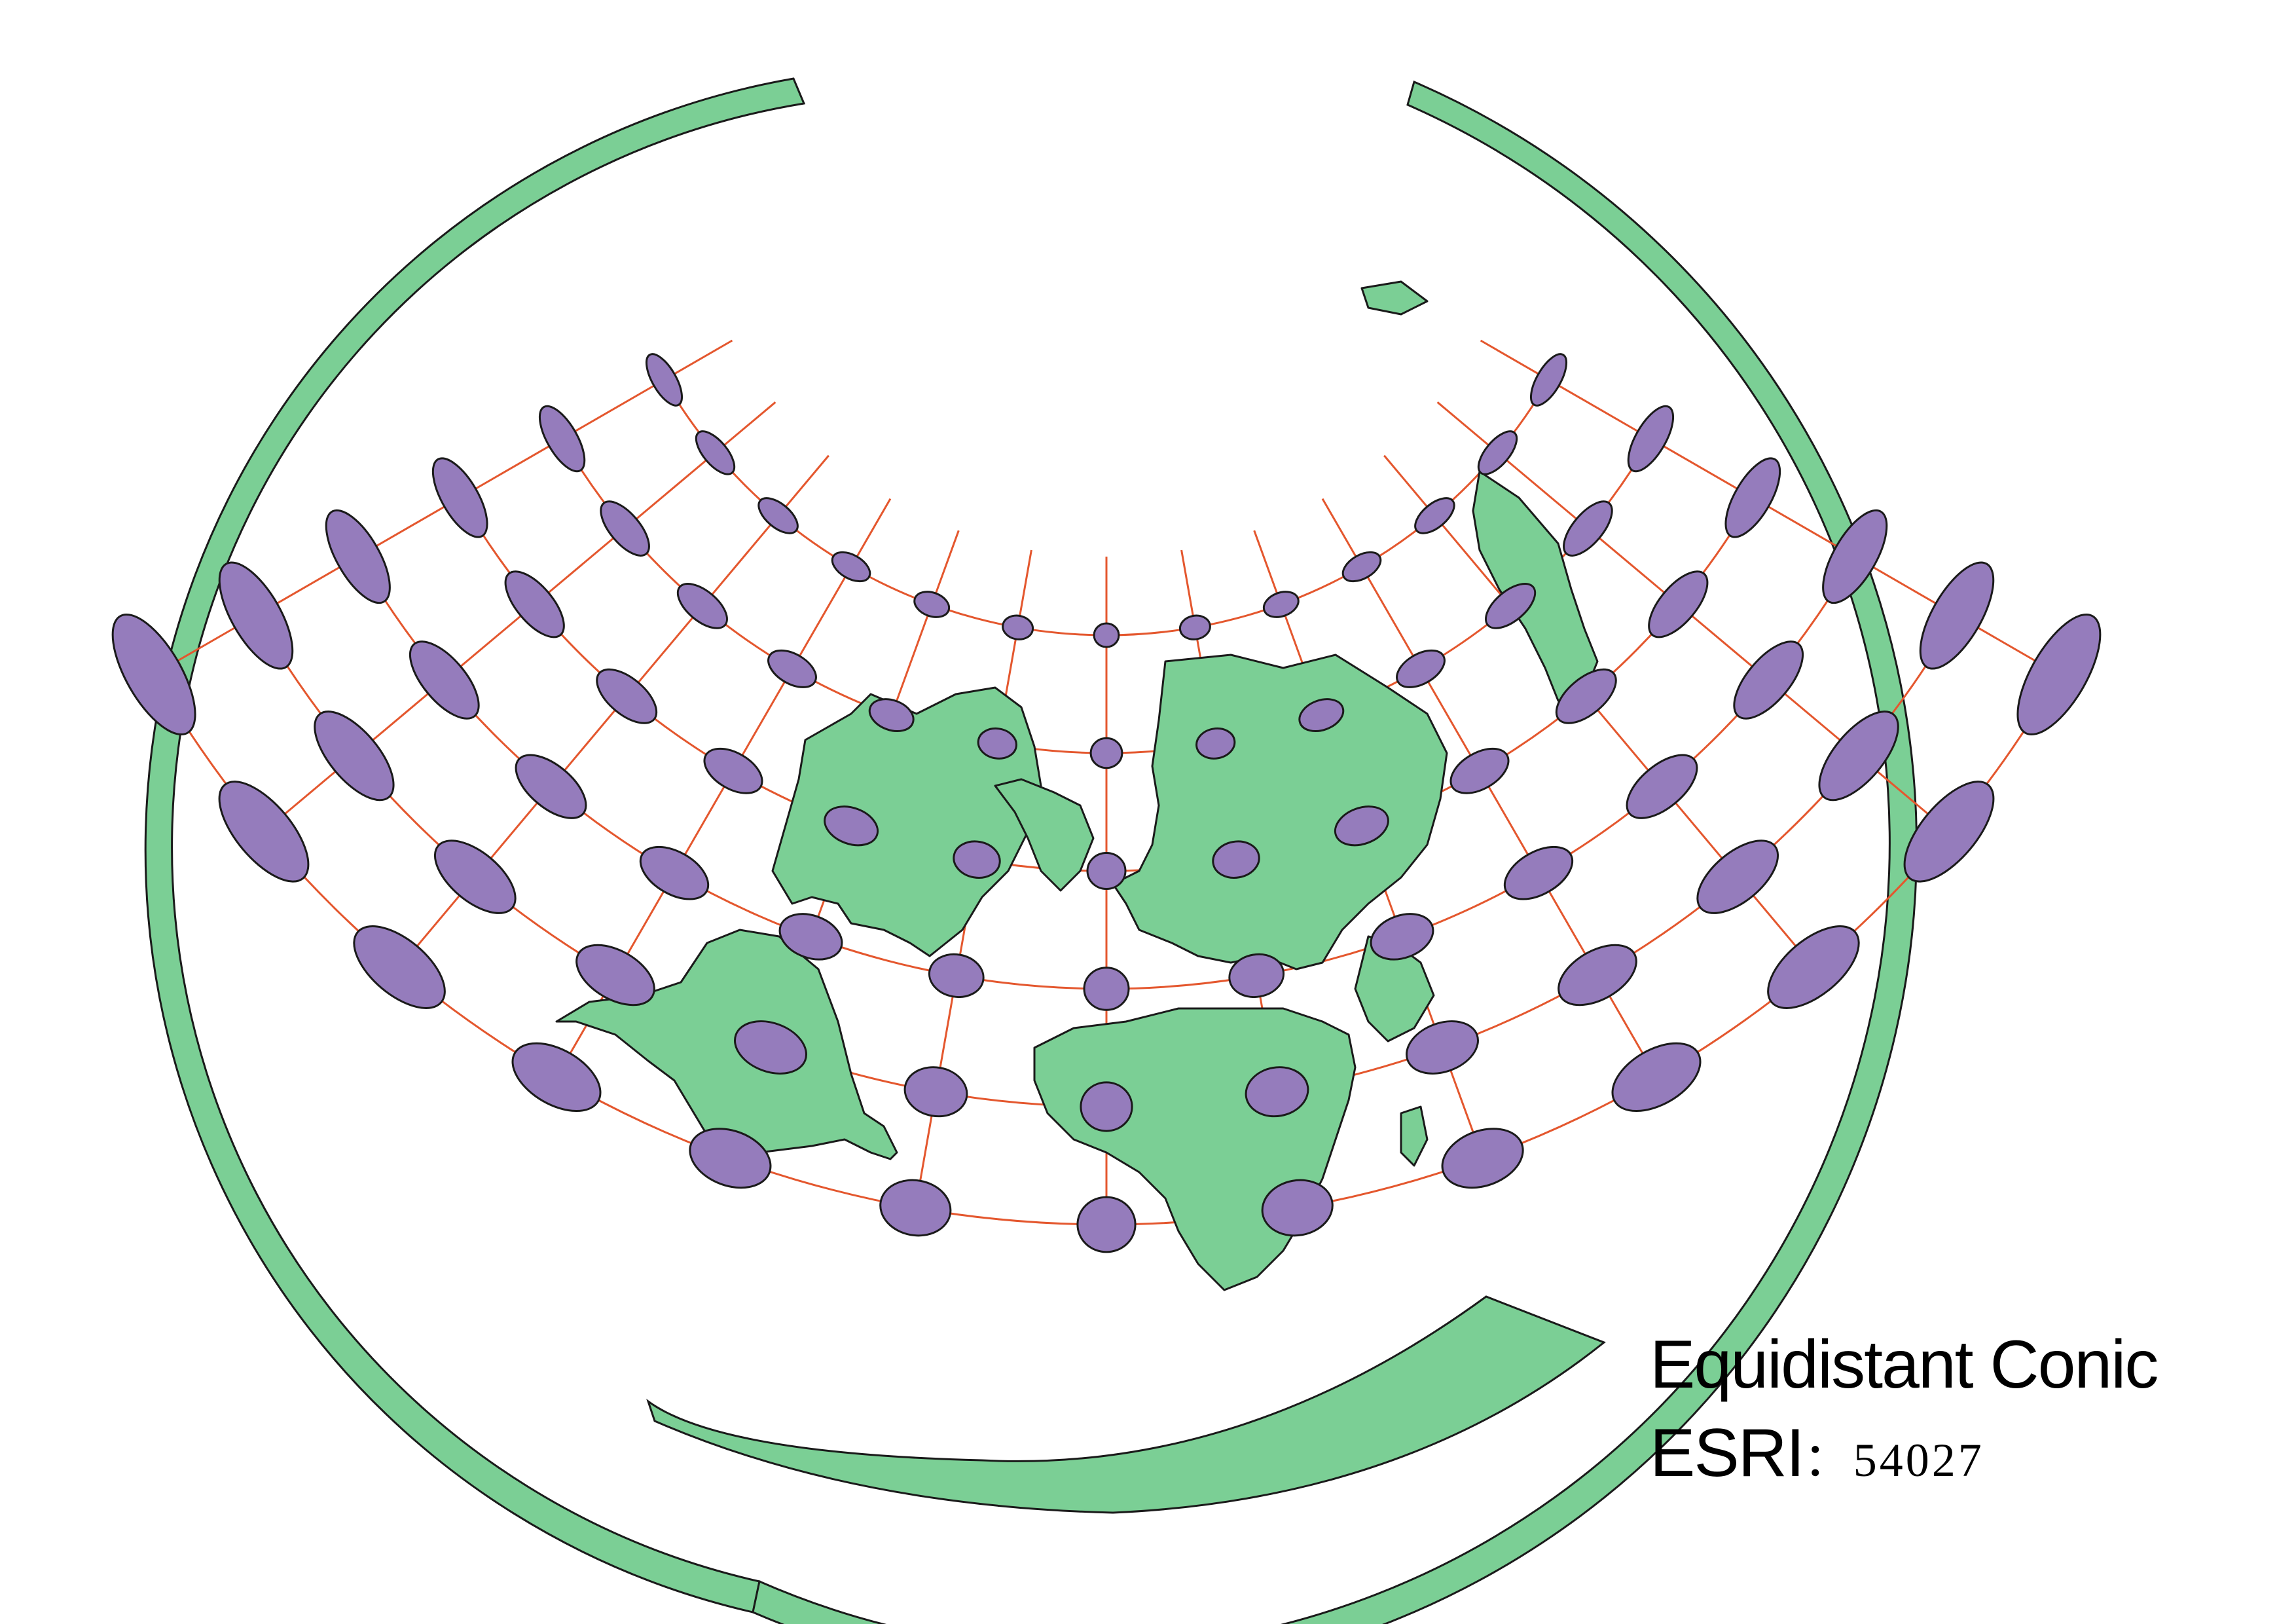 The height and width of the screenshot is (1624, 2296). I want to click on south-america-landmass, so click(726, 1044).